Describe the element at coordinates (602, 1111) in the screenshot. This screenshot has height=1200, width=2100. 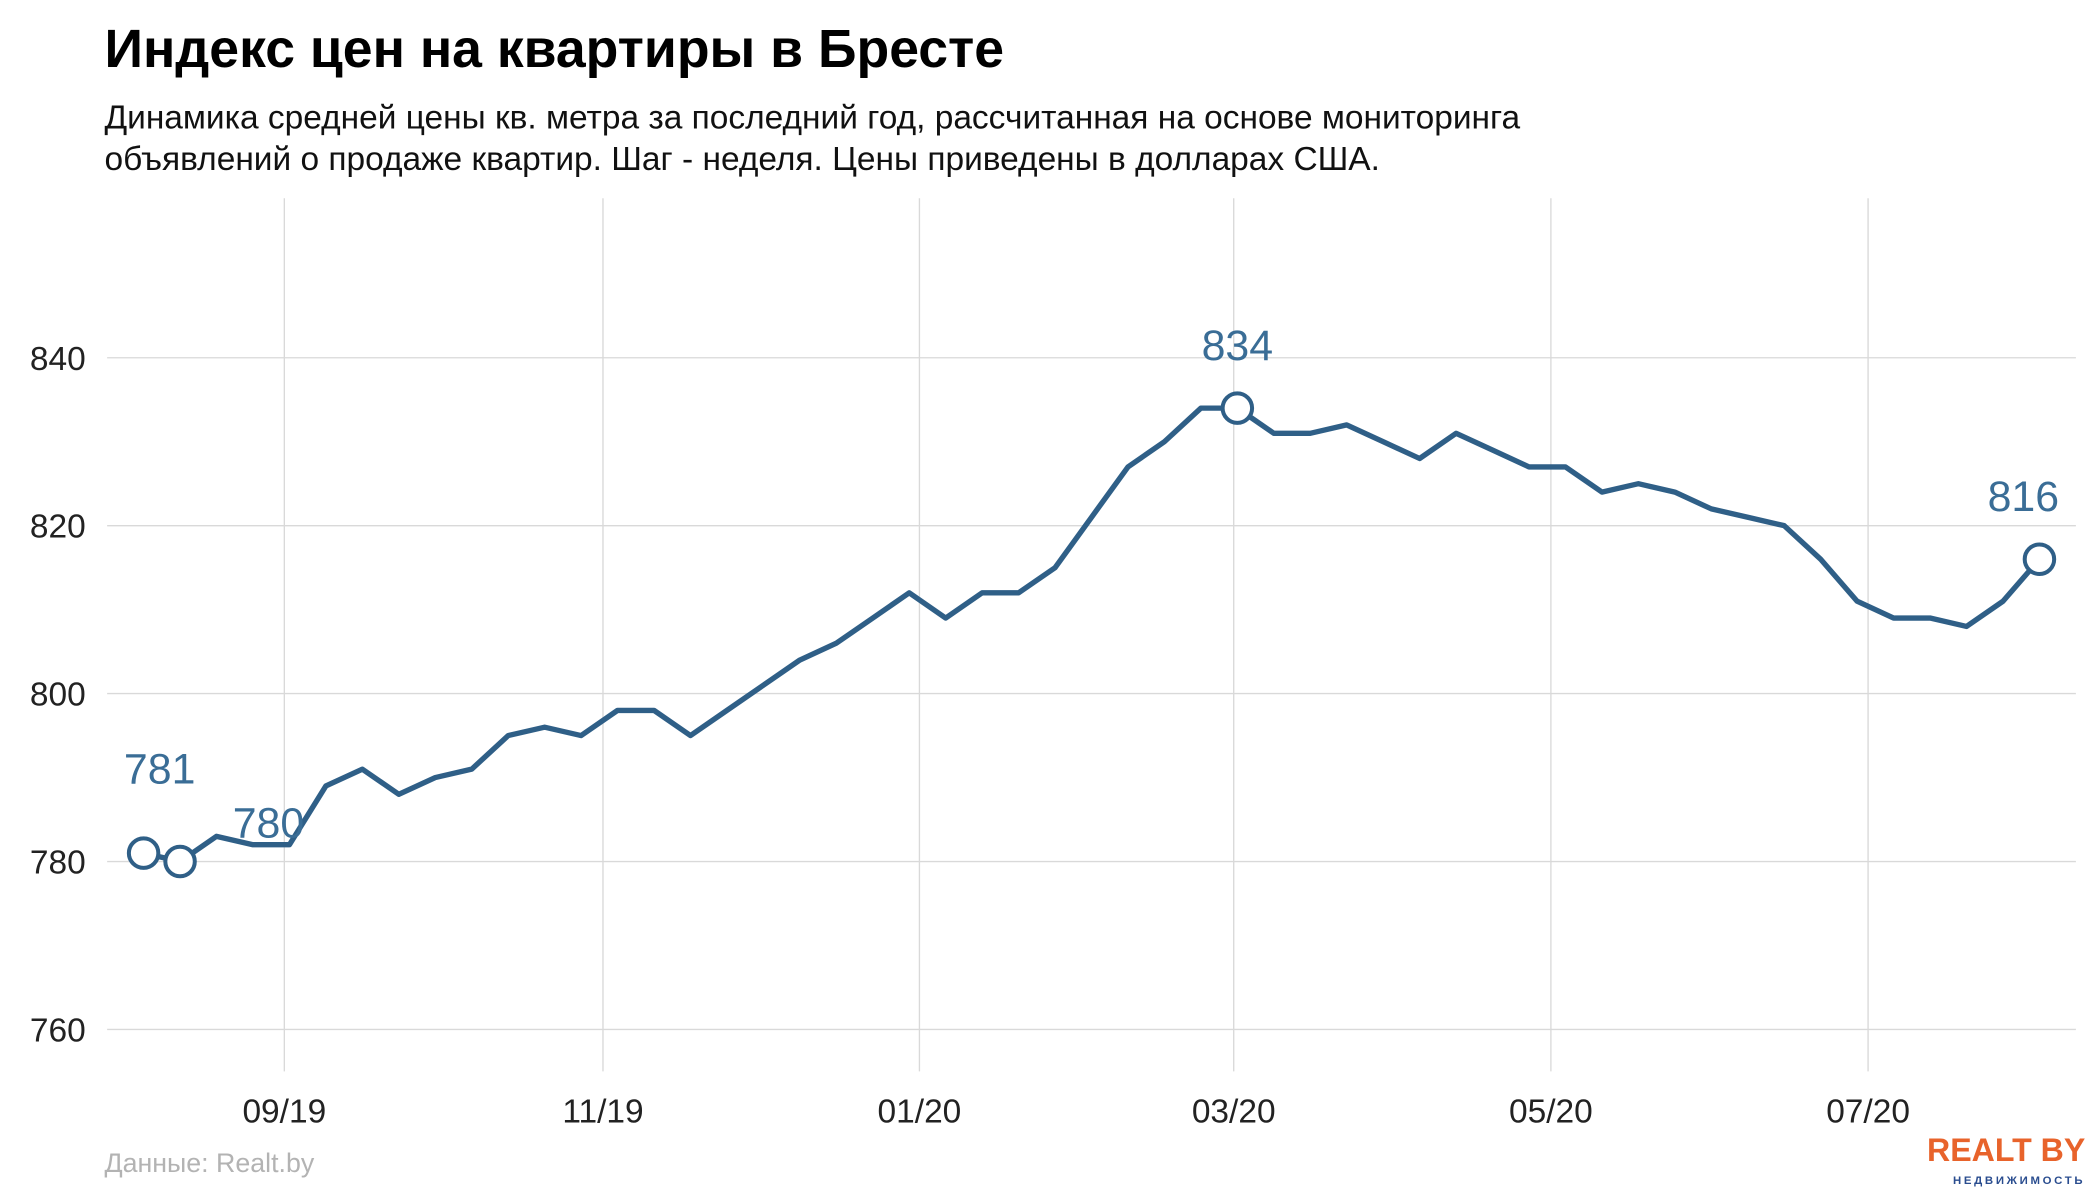
I see `x-tick-label: 11/19` at that location.